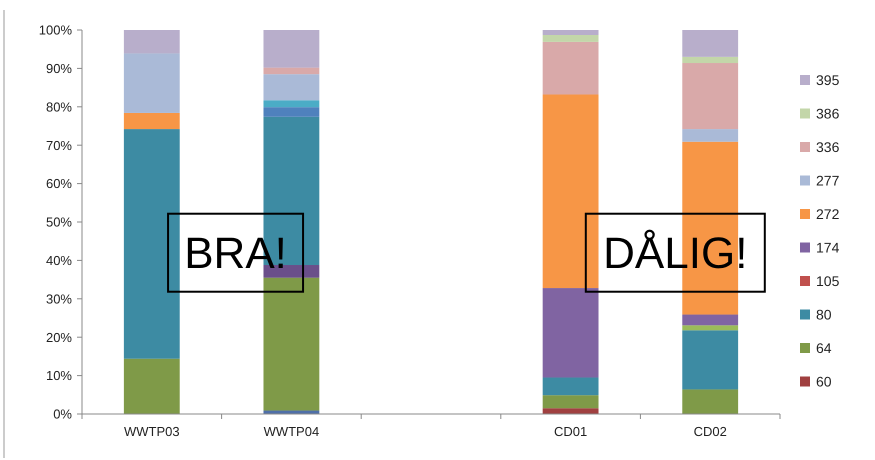 This screenshot has height=460, width=875. Describe the element at coordinates (828, 80) in the screenshot. I see `legend-label: 395` at that location.